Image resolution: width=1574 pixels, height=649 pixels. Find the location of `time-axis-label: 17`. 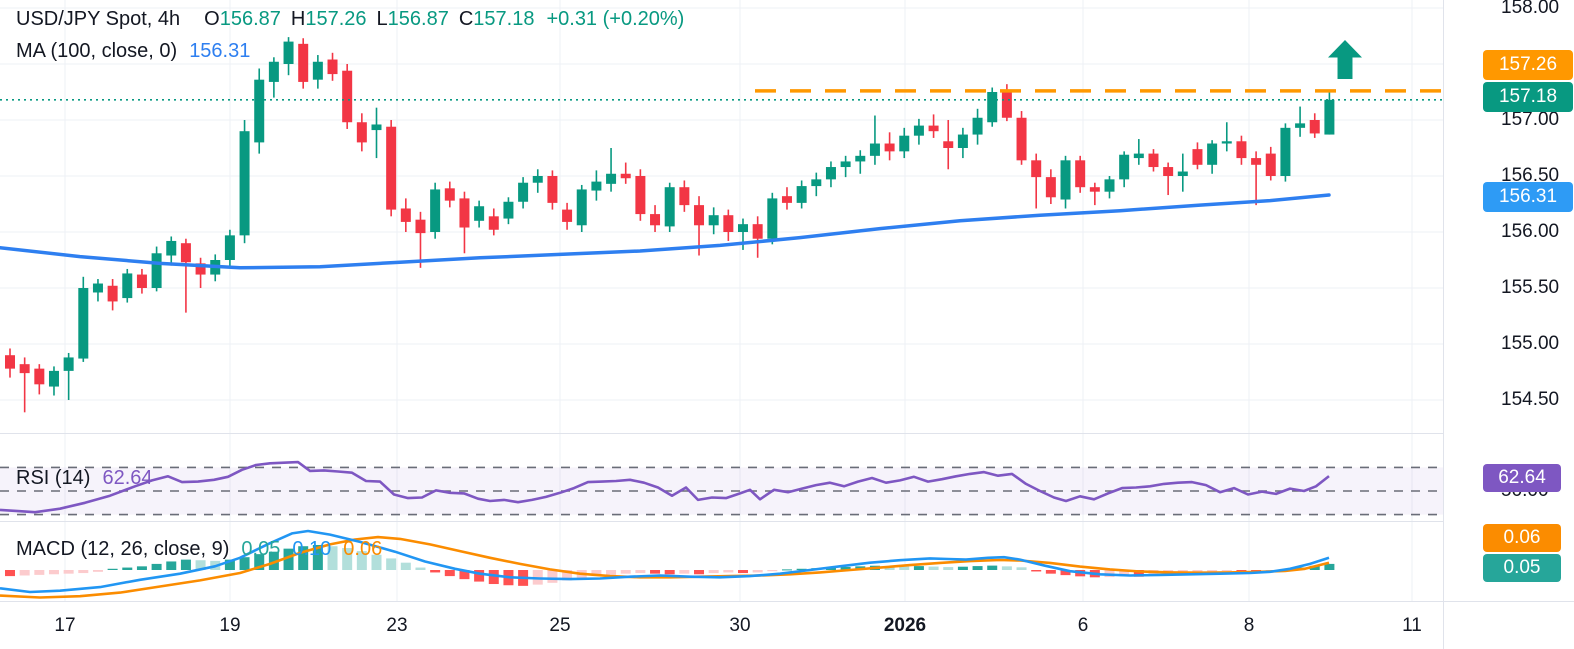

time-axis-label: 17 is located at coordinates (65, 625).